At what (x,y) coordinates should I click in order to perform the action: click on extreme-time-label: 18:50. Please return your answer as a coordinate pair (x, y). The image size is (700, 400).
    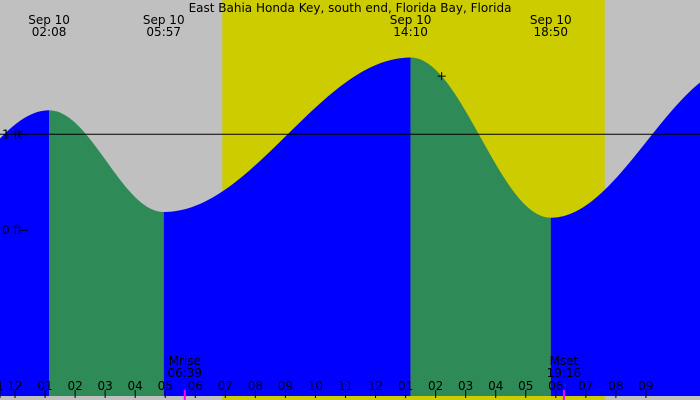
    Looking at the image, I should click on (550, 32).